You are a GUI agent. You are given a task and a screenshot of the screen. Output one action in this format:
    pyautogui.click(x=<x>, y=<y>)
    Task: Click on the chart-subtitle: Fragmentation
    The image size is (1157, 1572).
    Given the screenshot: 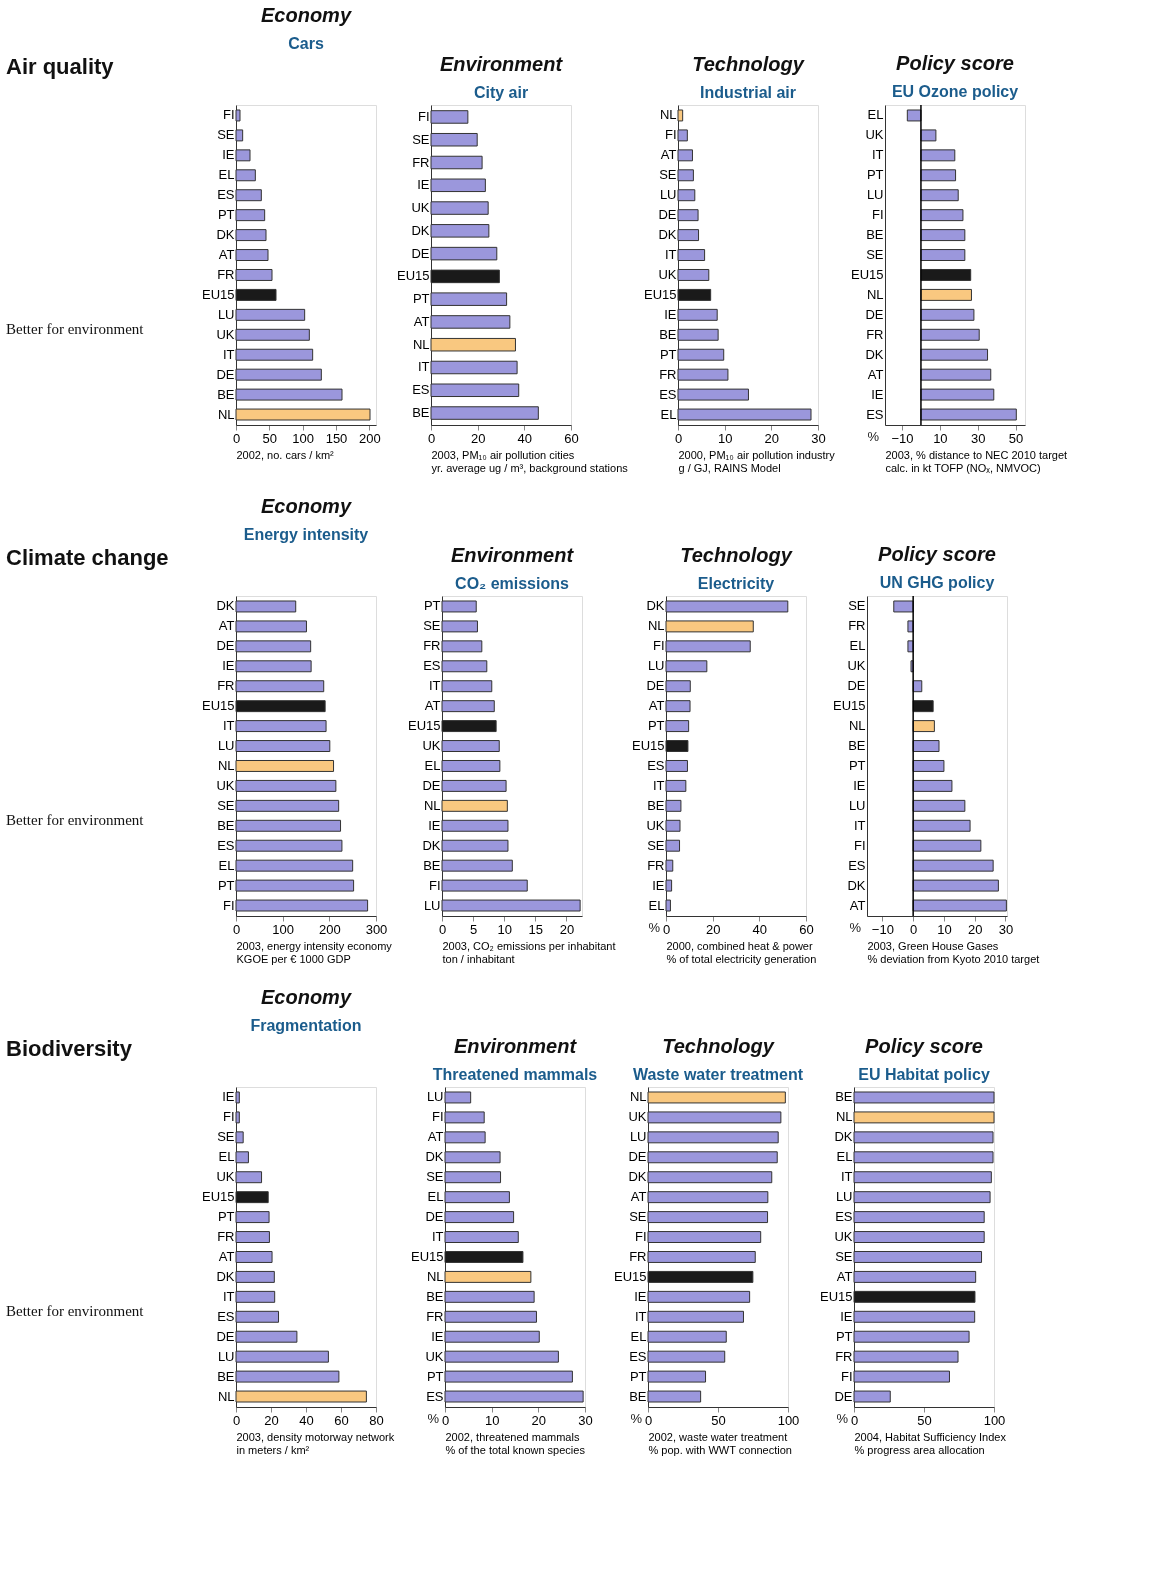 What is the action you would take?
    pyautogui.click(x=306, y=1025)
    